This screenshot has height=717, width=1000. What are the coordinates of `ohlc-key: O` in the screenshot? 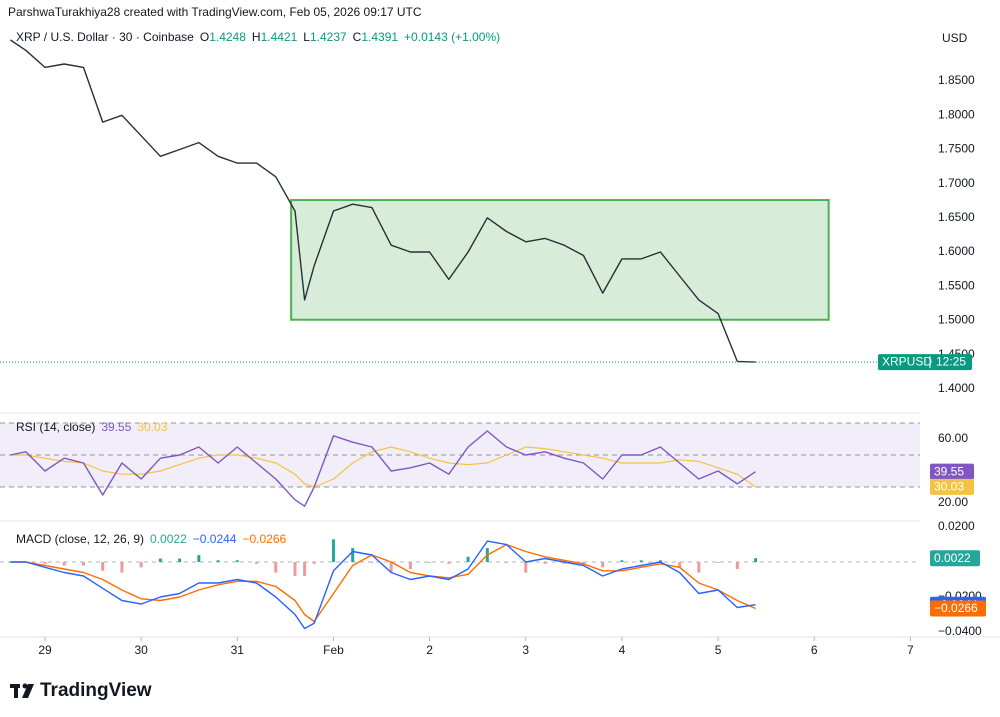 It's located at (204, 37).